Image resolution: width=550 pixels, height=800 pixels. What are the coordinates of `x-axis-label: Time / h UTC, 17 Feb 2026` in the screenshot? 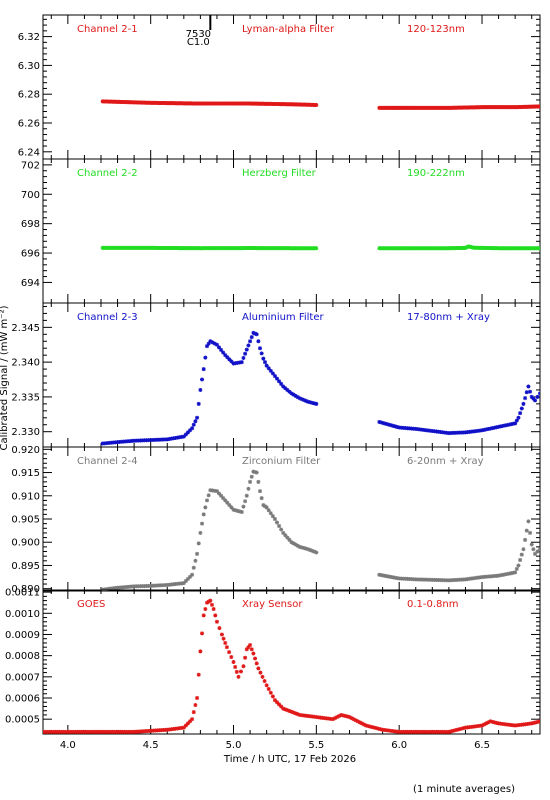 It's located at (289, 759).